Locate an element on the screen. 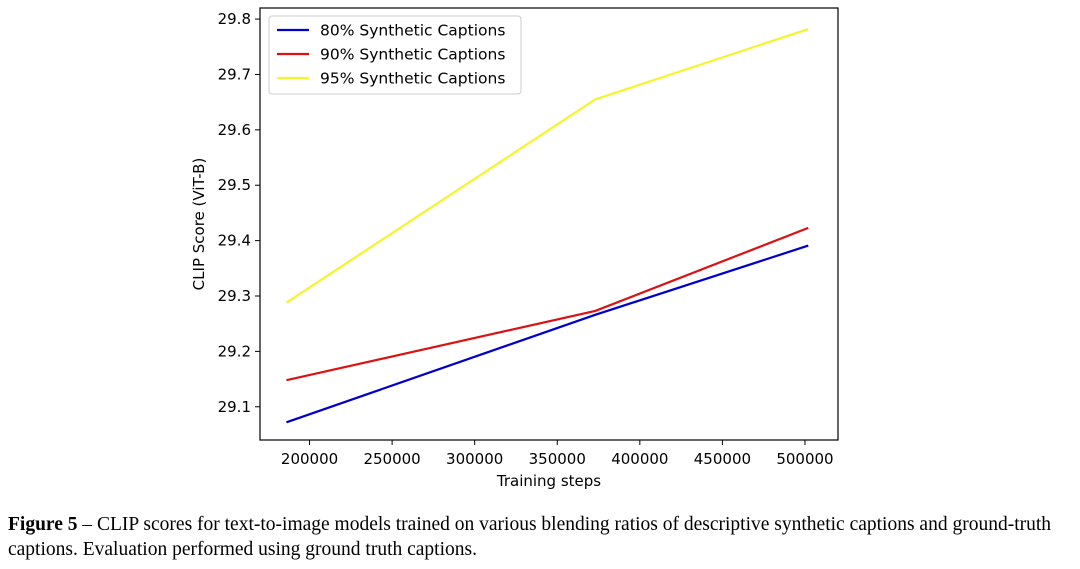 The width and height of the screenshot is (1080, 569). y-tick-label: 29.3 is located at coordinates (234, 296).